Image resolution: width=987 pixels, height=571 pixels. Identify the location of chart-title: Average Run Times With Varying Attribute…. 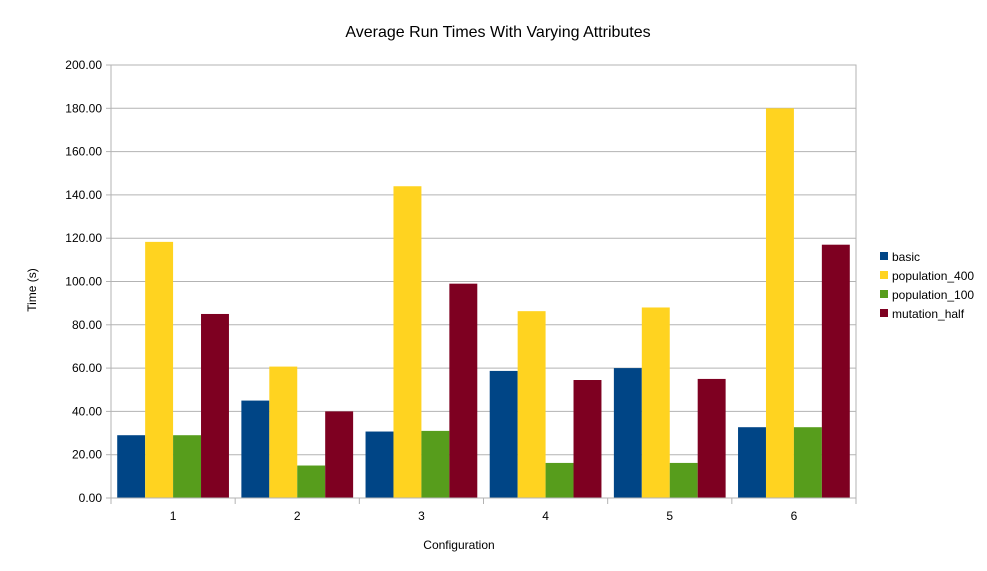
(497, 32).